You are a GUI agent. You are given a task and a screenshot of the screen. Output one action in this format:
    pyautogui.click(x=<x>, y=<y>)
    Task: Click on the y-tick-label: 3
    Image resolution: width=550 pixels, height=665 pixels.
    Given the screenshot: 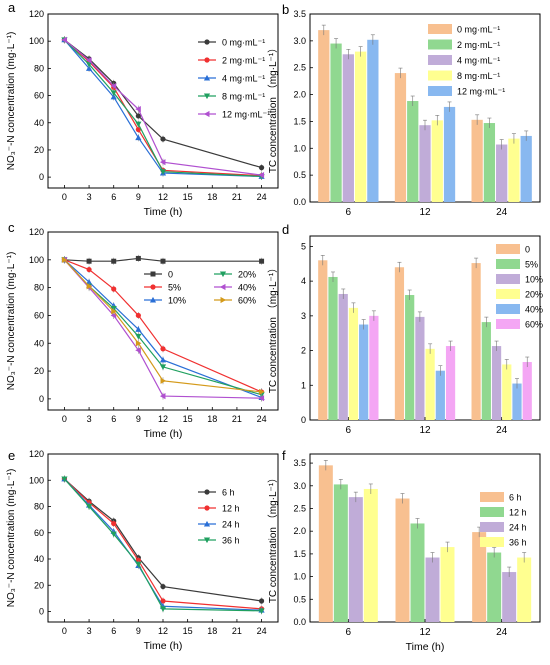 What is the action you would take?
    pyautogui.click(x=303, y=316)
    